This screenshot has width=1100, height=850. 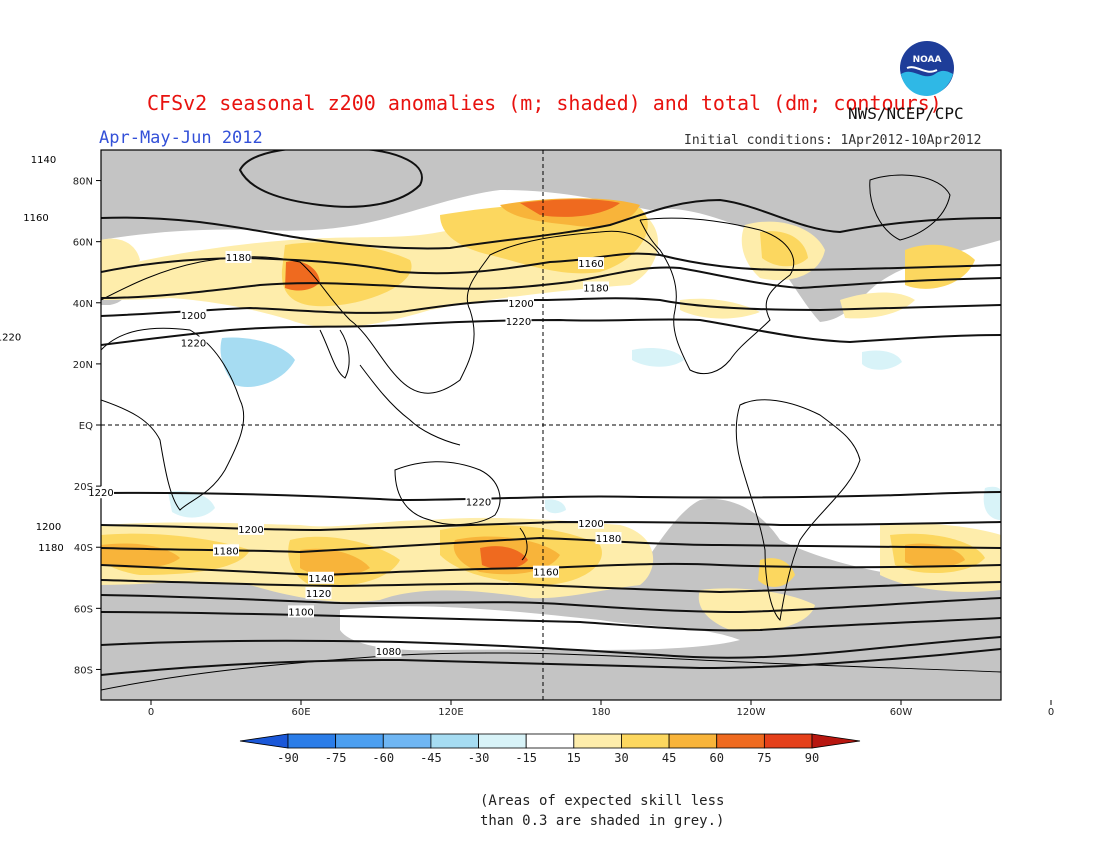 What do you see at coordinates (602, 801) in the screenshot?
I see `note-line: (Areas of expected skill less` at bounding box center [602, 801].